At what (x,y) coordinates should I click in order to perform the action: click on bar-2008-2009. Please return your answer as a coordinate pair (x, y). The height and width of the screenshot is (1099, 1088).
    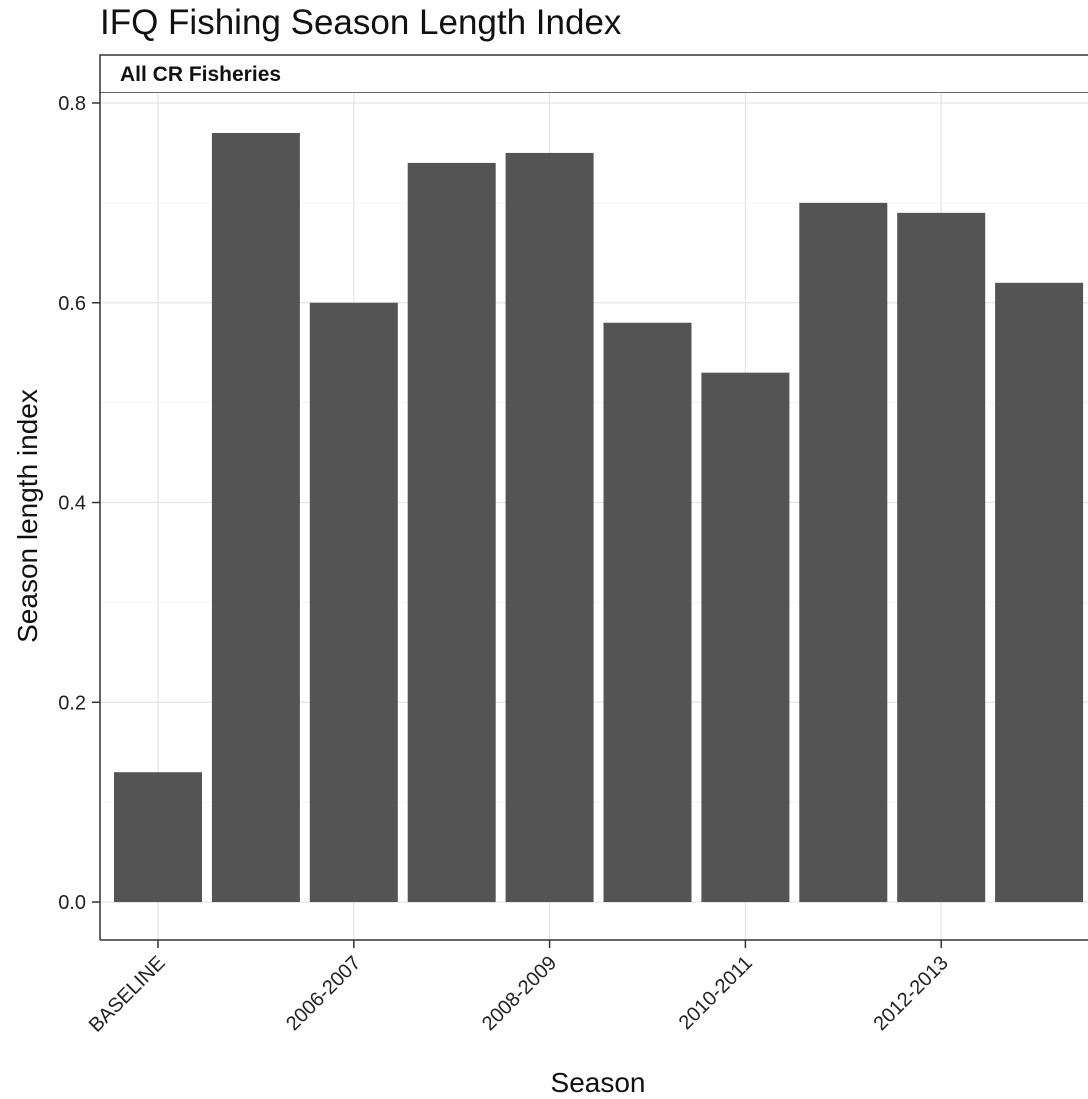
    Looking at the image, I should click on (549, 527).